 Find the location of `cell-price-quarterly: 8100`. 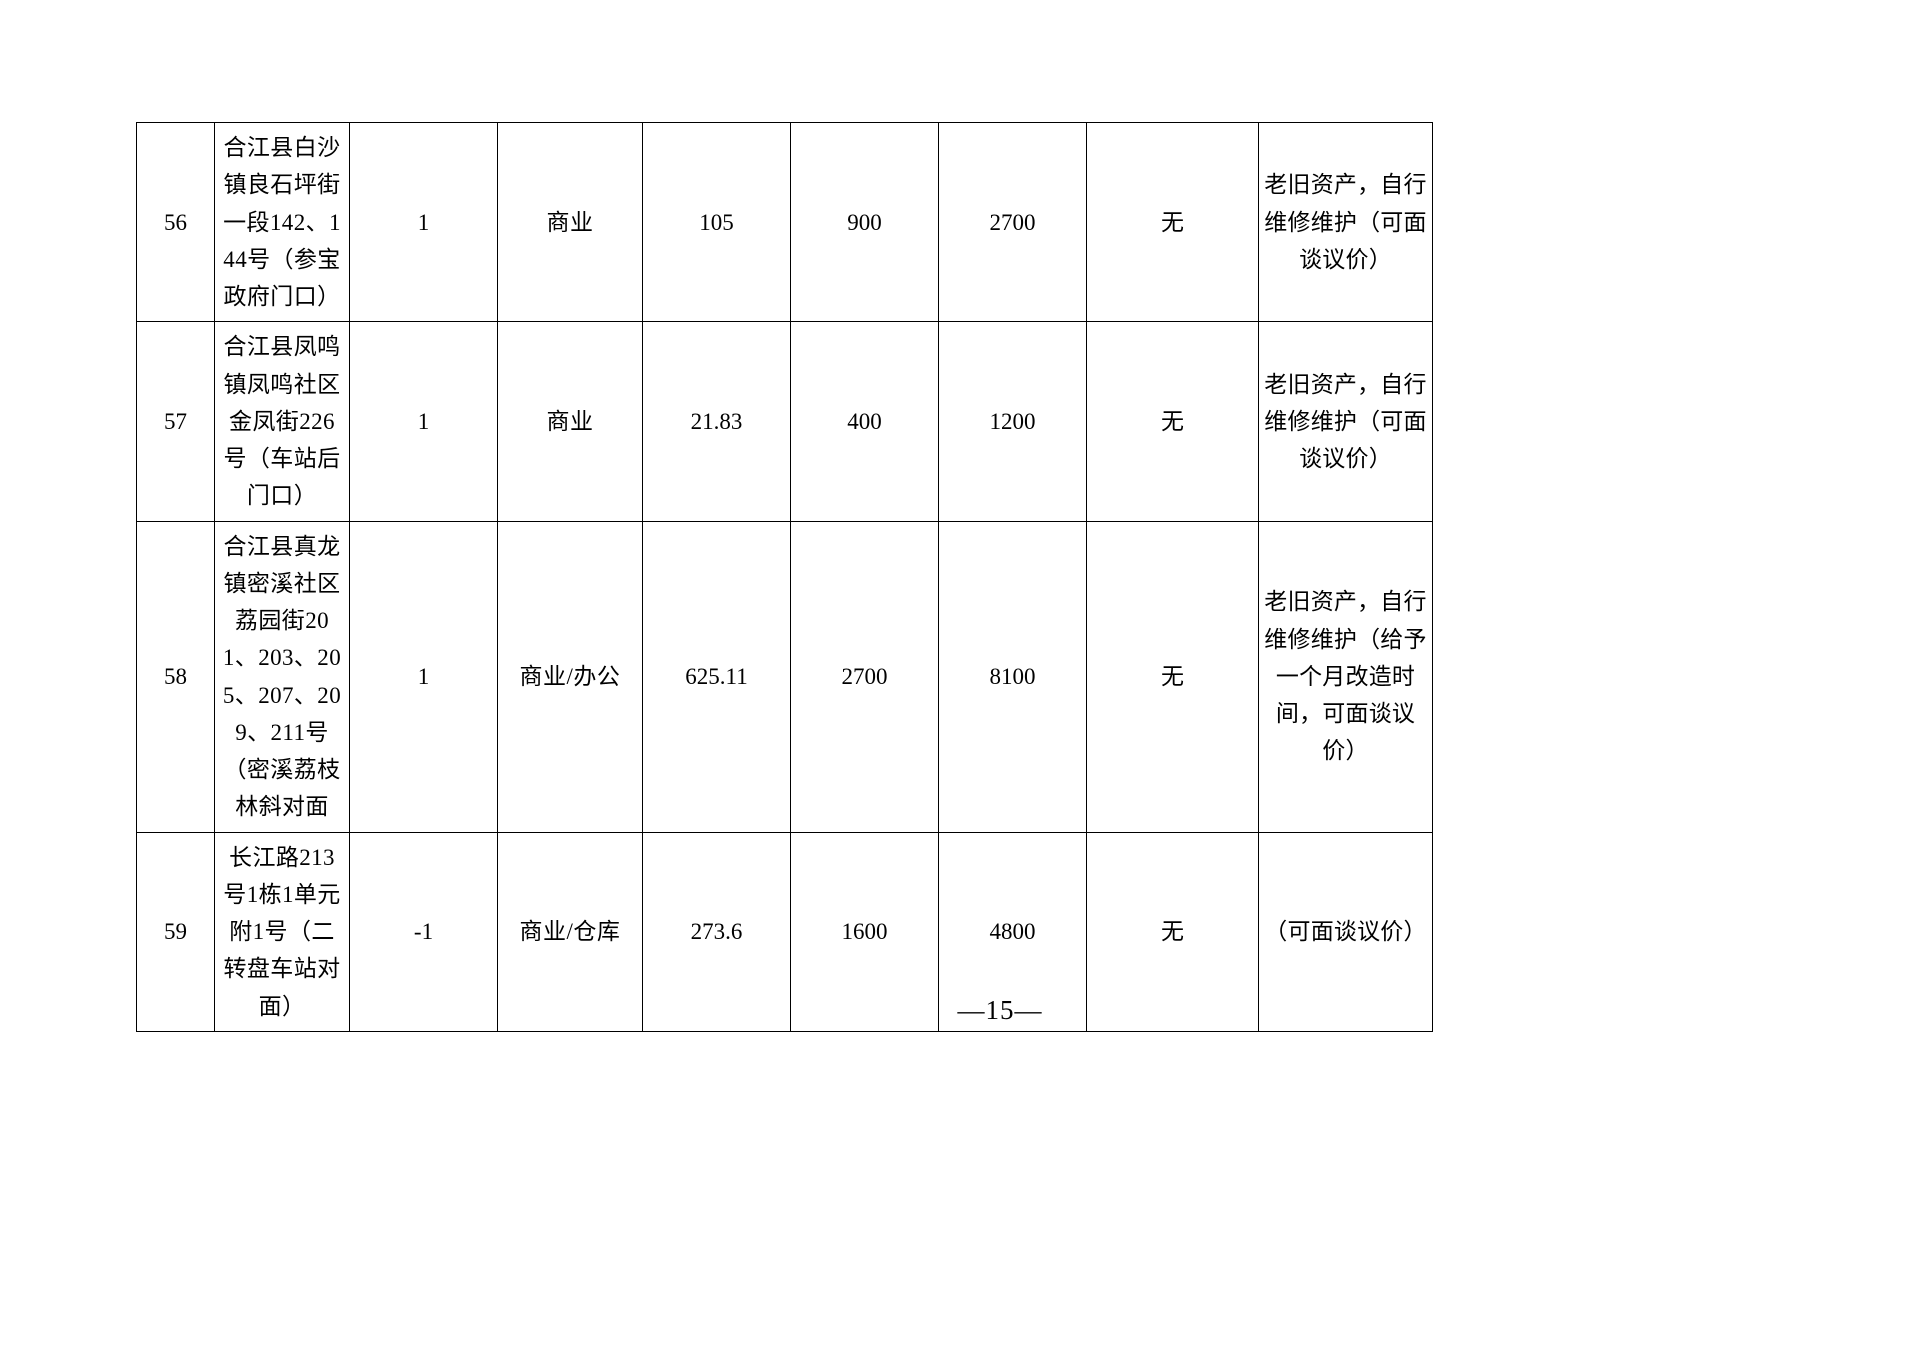

cell-price-quarterly: 8100 is located at coordinates (1012, 676).